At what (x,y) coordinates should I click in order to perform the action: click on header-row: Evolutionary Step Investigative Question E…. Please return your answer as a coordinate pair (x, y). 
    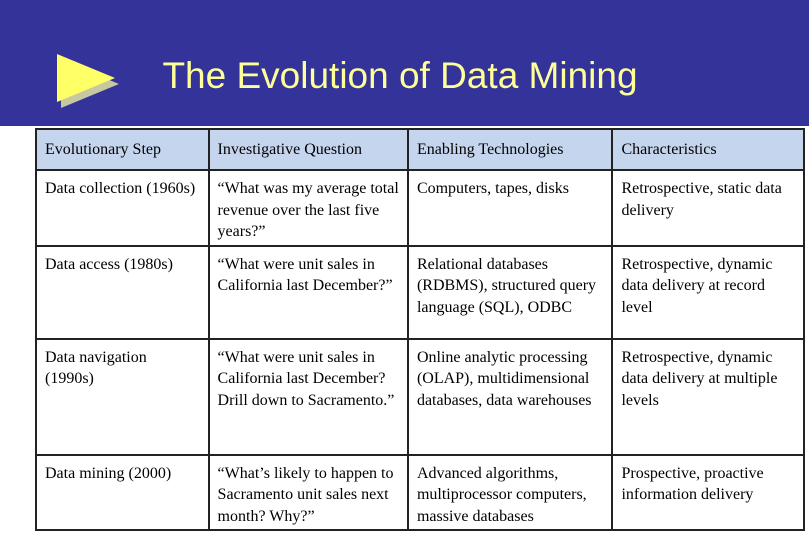
    Looking at the image, I should click on (420, 149).